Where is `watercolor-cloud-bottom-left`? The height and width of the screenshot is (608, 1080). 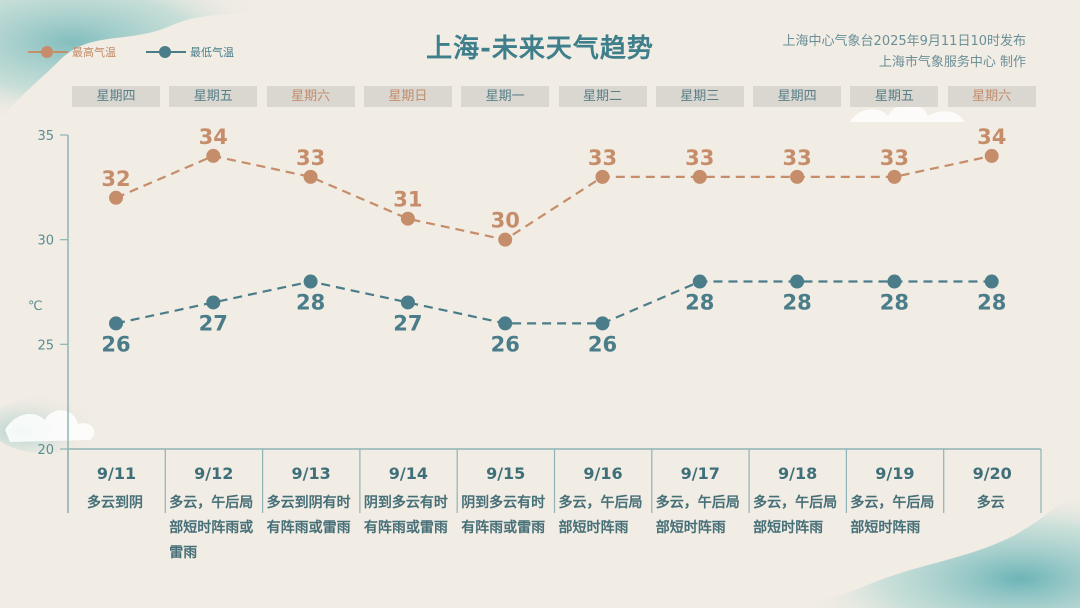 watercolor-cloud-bottom-left is located at coordinates (50, 425).